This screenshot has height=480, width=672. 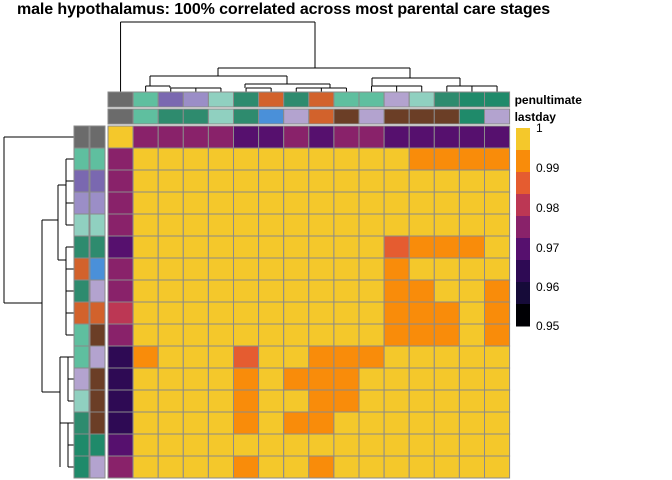 I want to click on legend-tick-label: 0.96, so click(x=548, y=287).